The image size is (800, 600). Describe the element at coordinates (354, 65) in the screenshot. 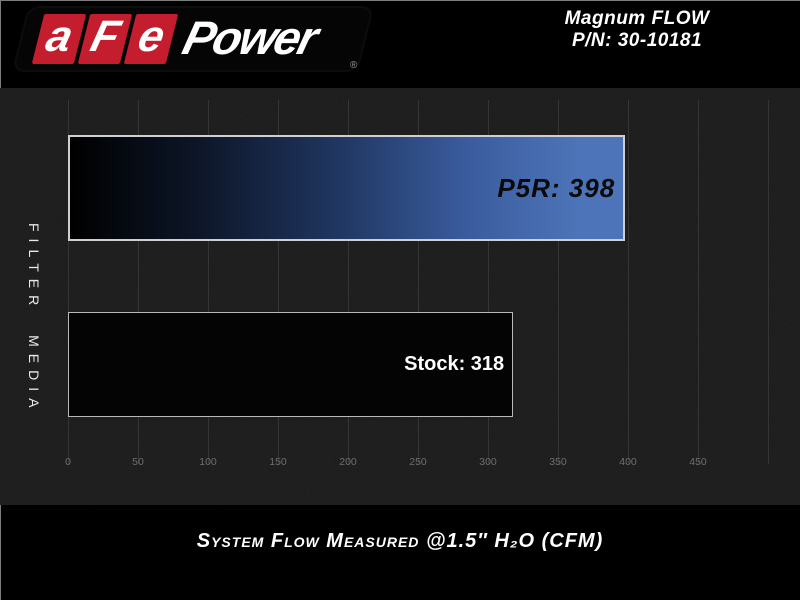

I see `registered-trademark-icon: ®` at that location.